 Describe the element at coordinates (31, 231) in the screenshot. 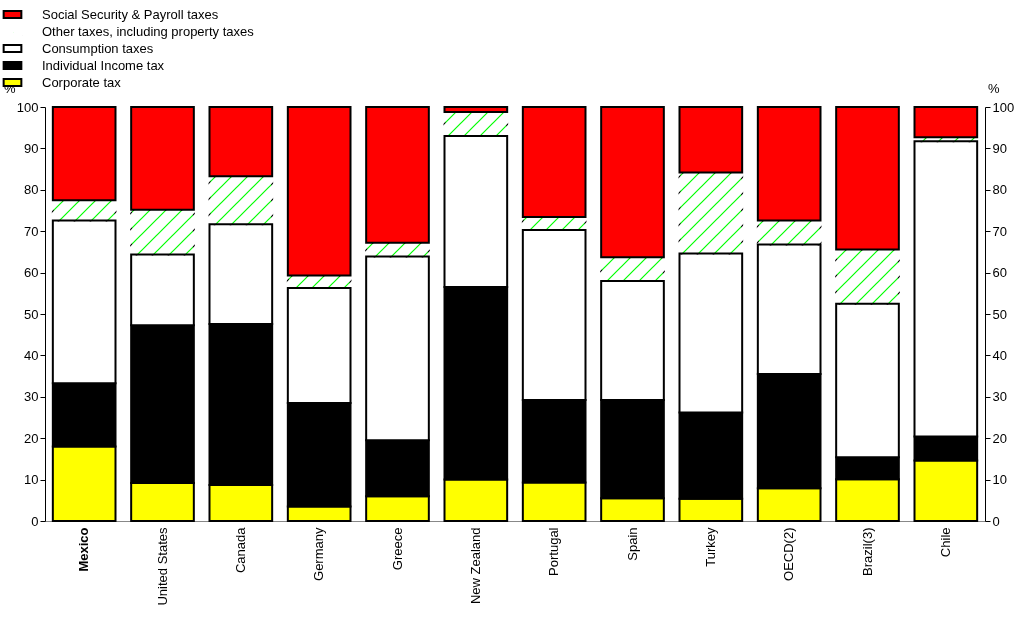

I see `y-tick-label: 70` at that location.